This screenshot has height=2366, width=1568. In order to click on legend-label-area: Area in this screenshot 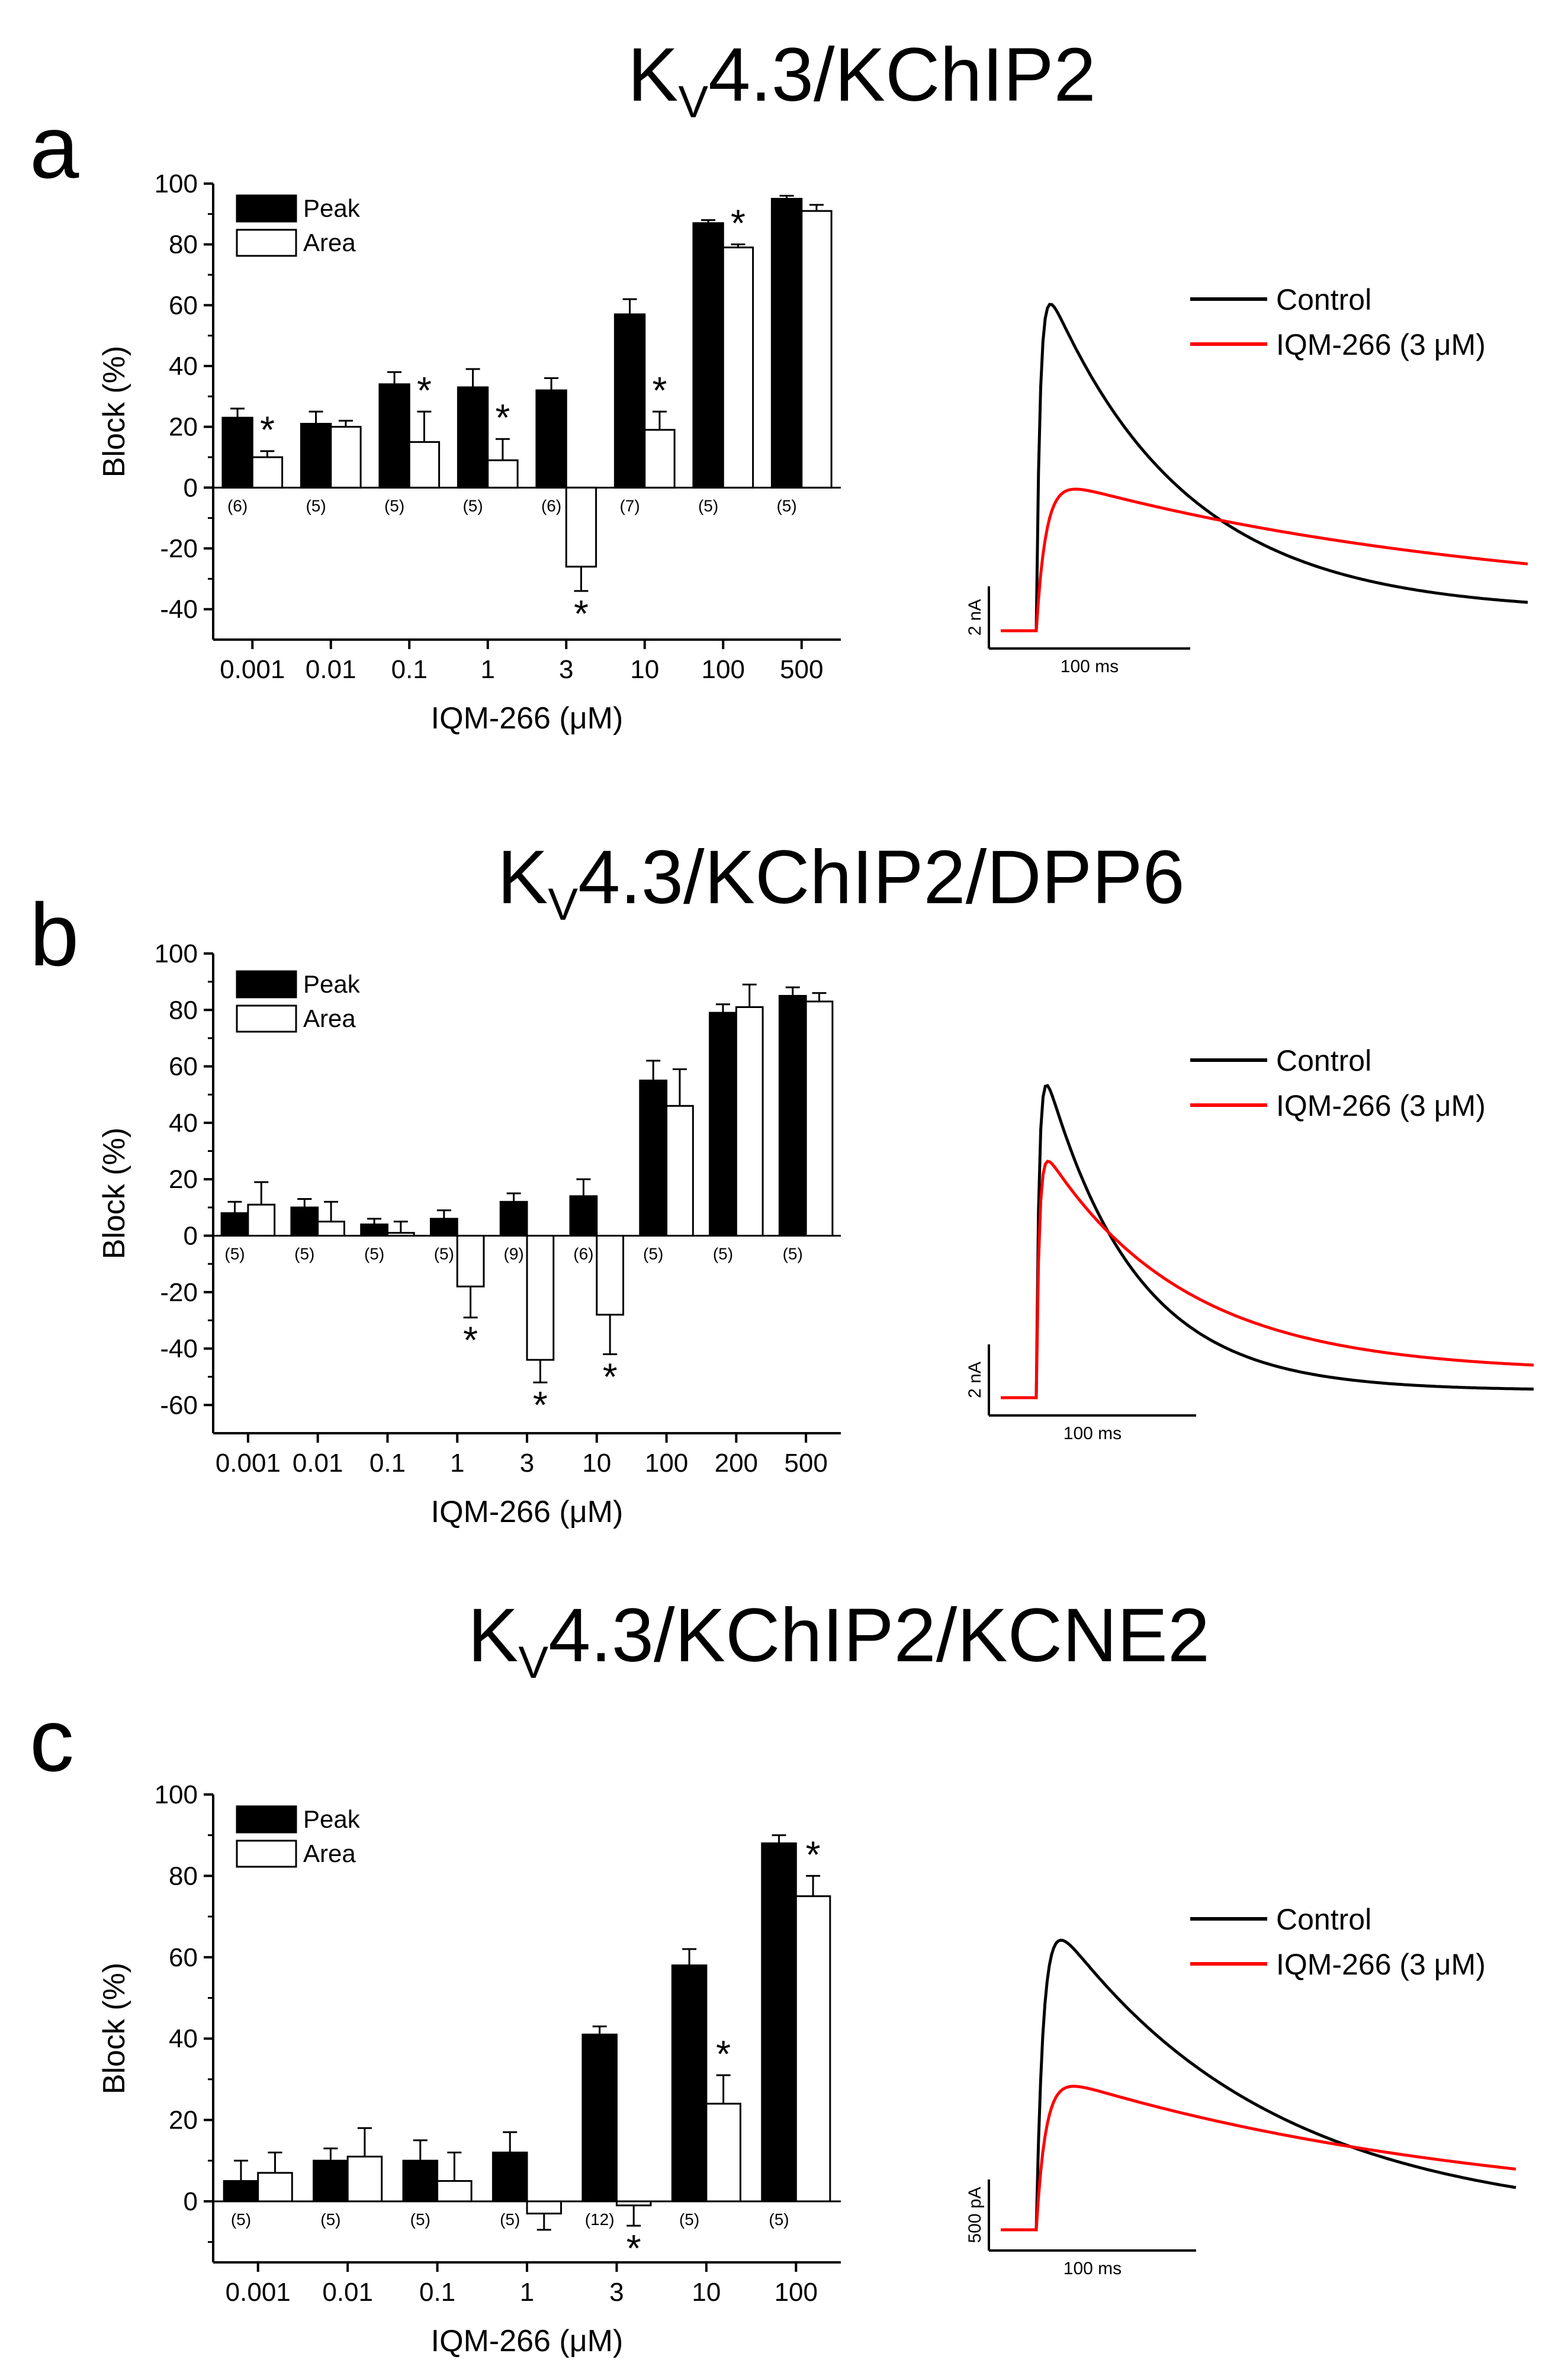, I will do `click(329, 242)`.